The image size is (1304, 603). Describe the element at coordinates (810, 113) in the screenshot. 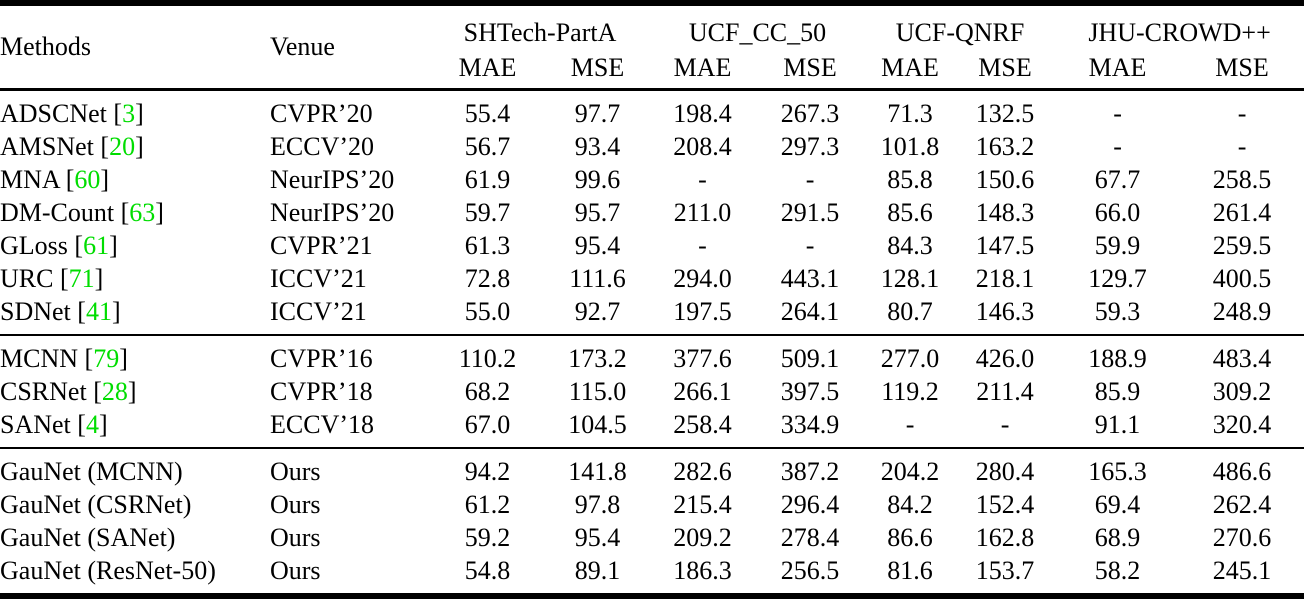

I see `metric-value-cell: 267.3` at that location.